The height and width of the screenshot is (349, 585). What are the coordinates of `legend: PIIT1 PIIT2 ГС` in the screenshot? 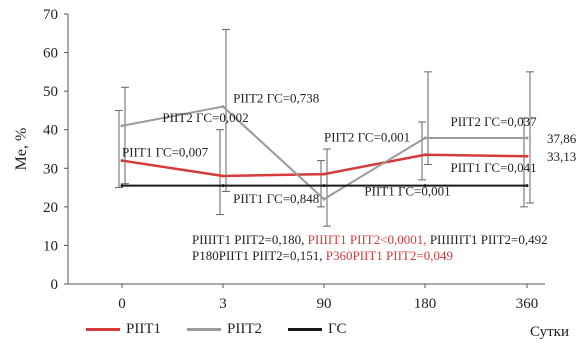 It's located at (216, 329).